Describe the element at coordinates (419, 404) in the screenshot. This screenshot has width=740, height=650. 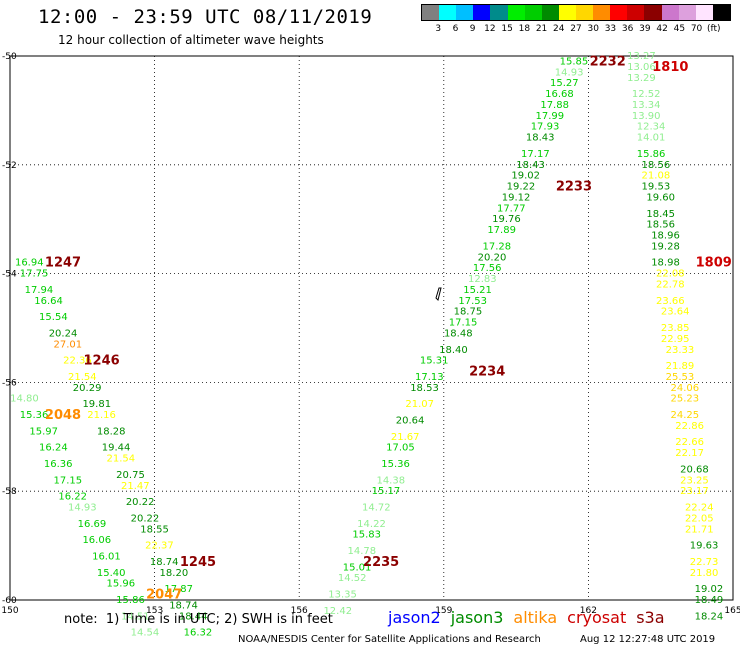
I see `wave-height-value: 21.07` at that location.